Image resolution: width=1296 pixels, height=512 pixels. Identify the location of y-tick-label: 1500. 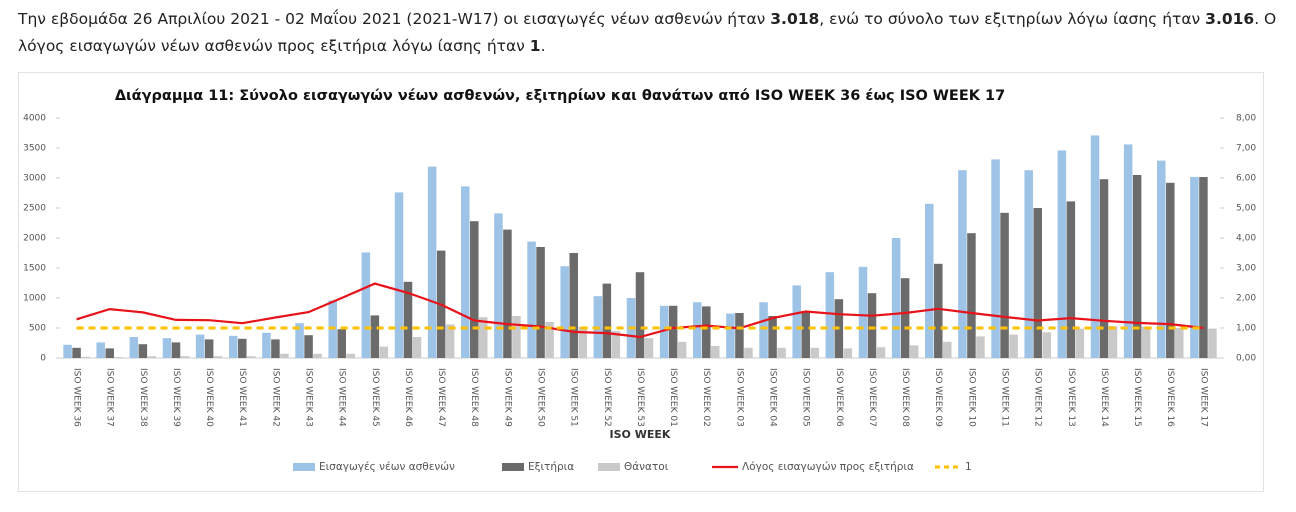
(34, 269).